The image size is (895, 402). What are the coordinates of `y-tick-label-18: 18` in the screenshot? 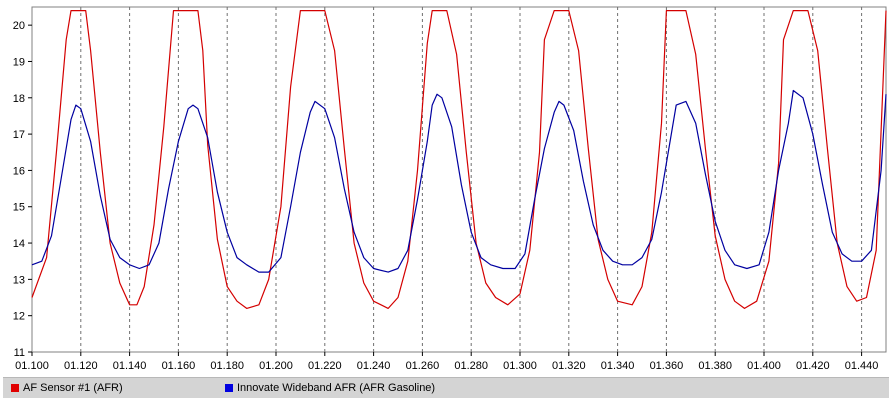 It's located at (19, 99).